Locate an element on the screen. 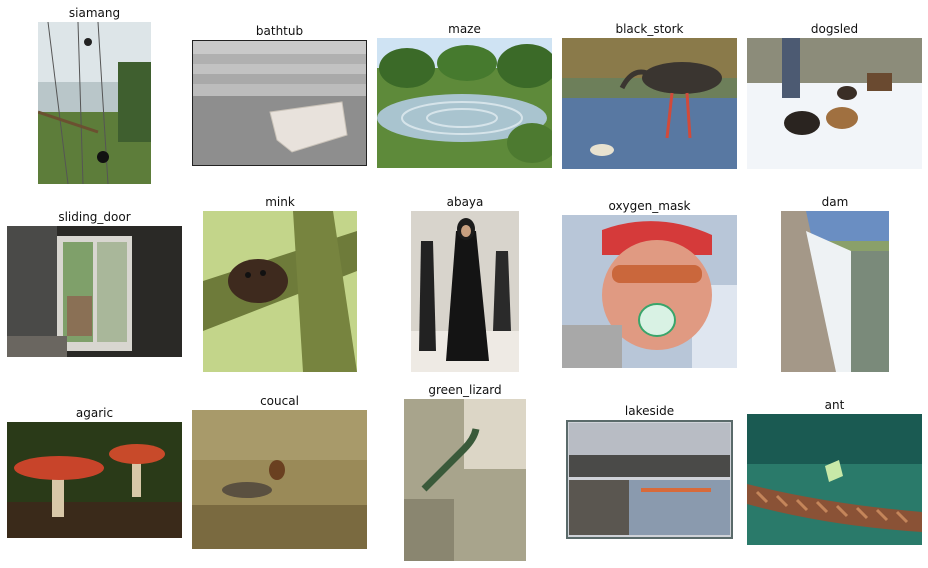 This screenshot has width=928, height=568. image-label-dogsled: dogsled is located at coordinates (834, 29).